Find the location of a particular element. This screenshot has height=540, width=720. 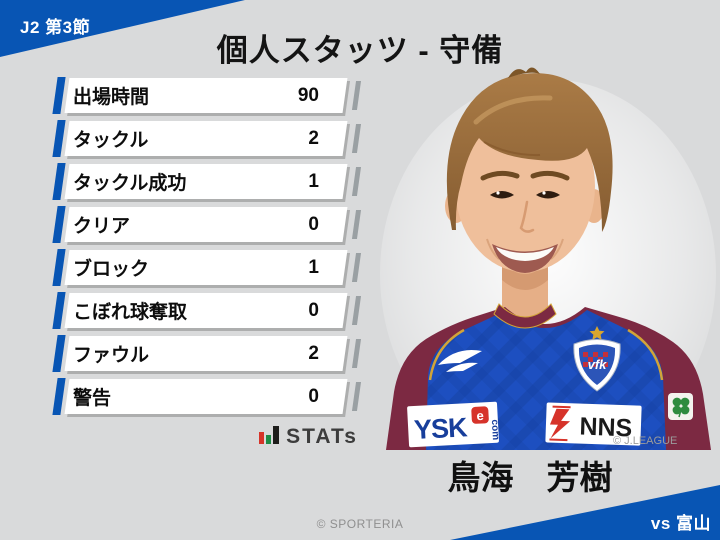

player-head is located at coordinates (529, 170).